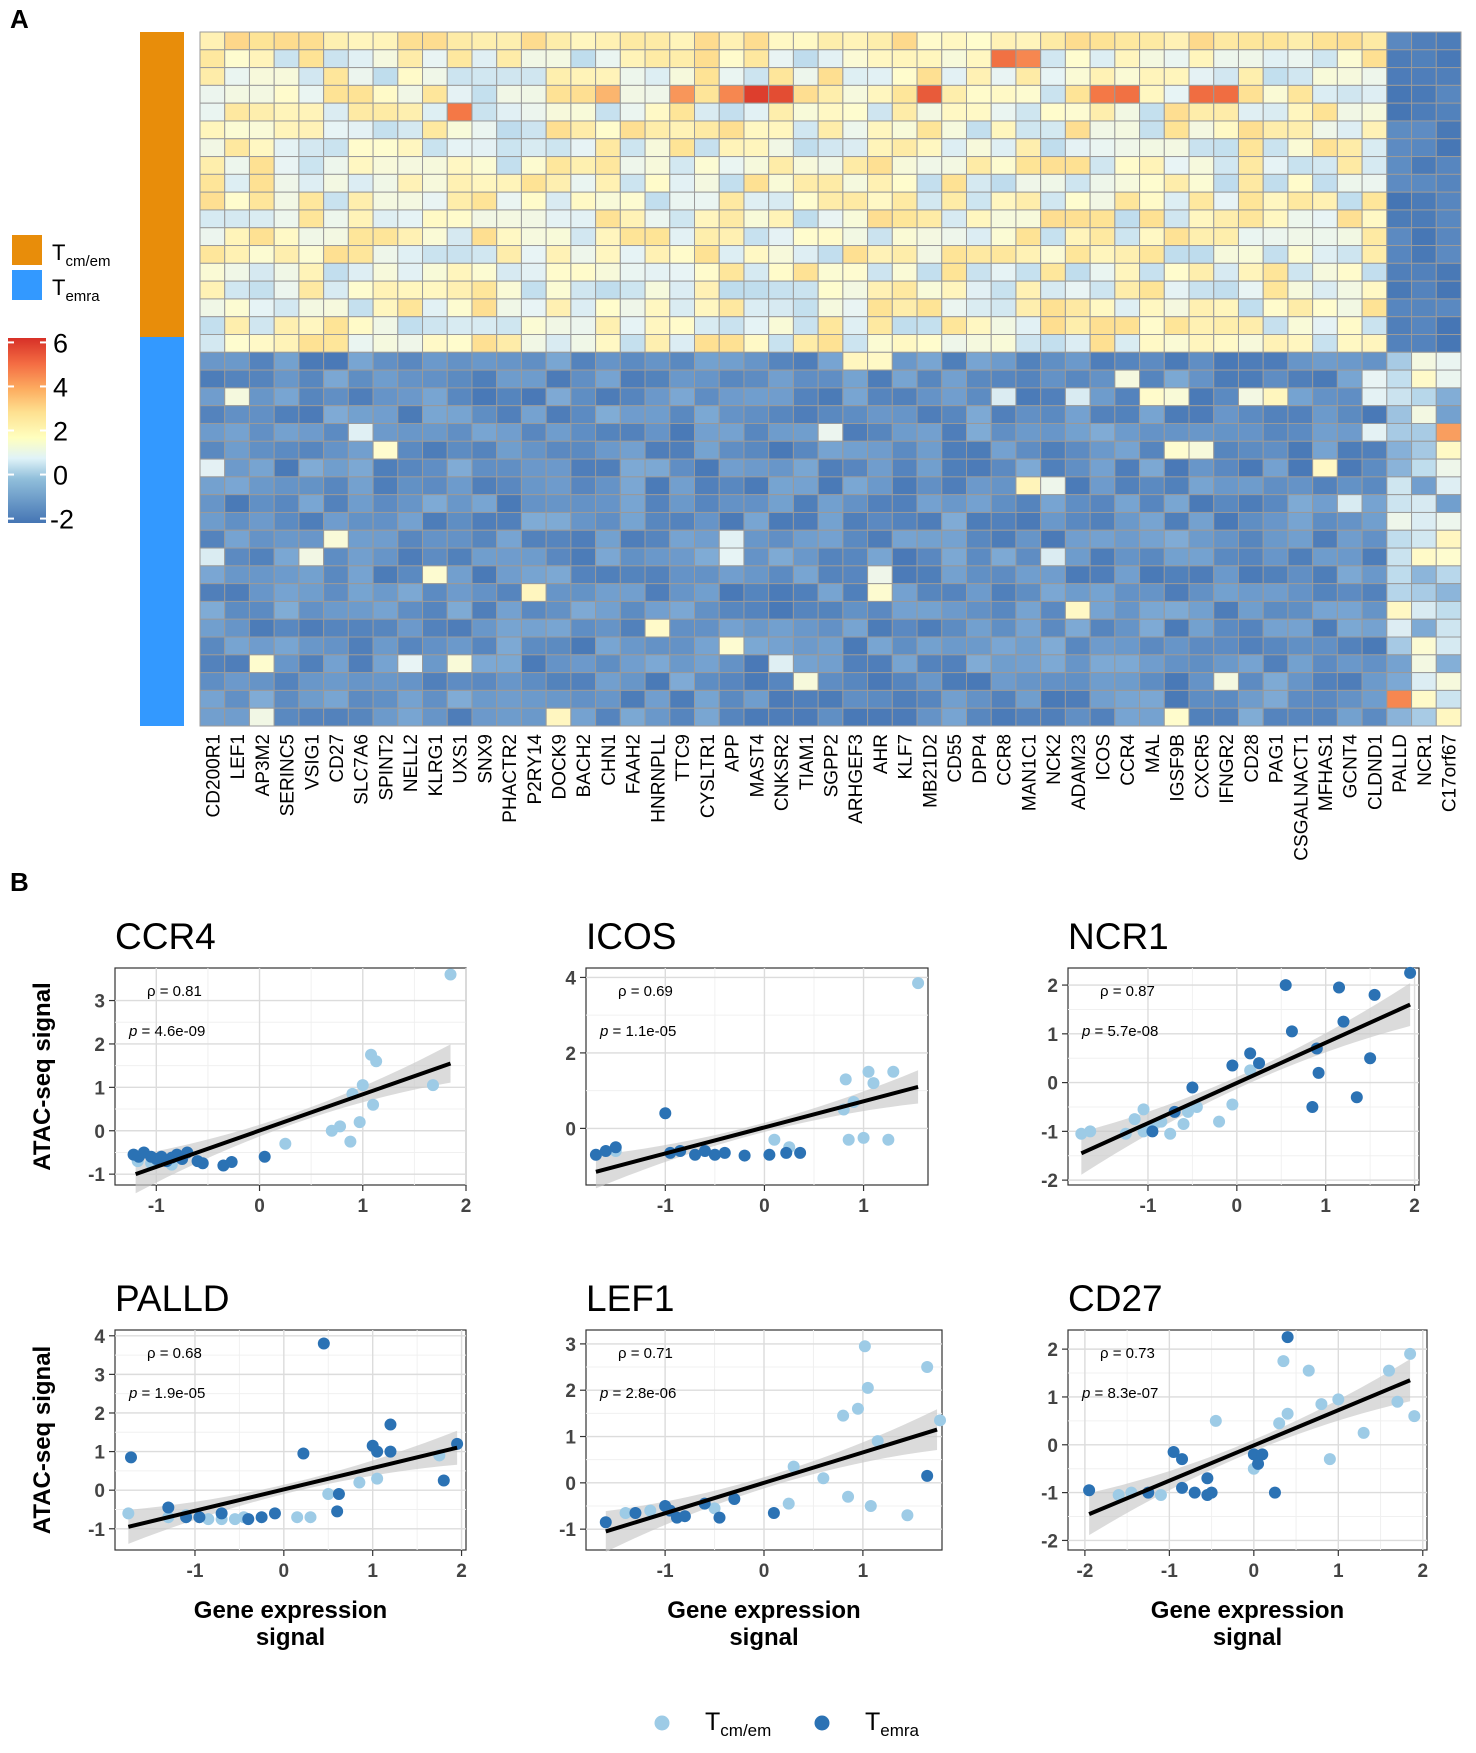 The width and height of the screenshot is (1476, 1753). I want to click on regression-line, so click(292, 1487).